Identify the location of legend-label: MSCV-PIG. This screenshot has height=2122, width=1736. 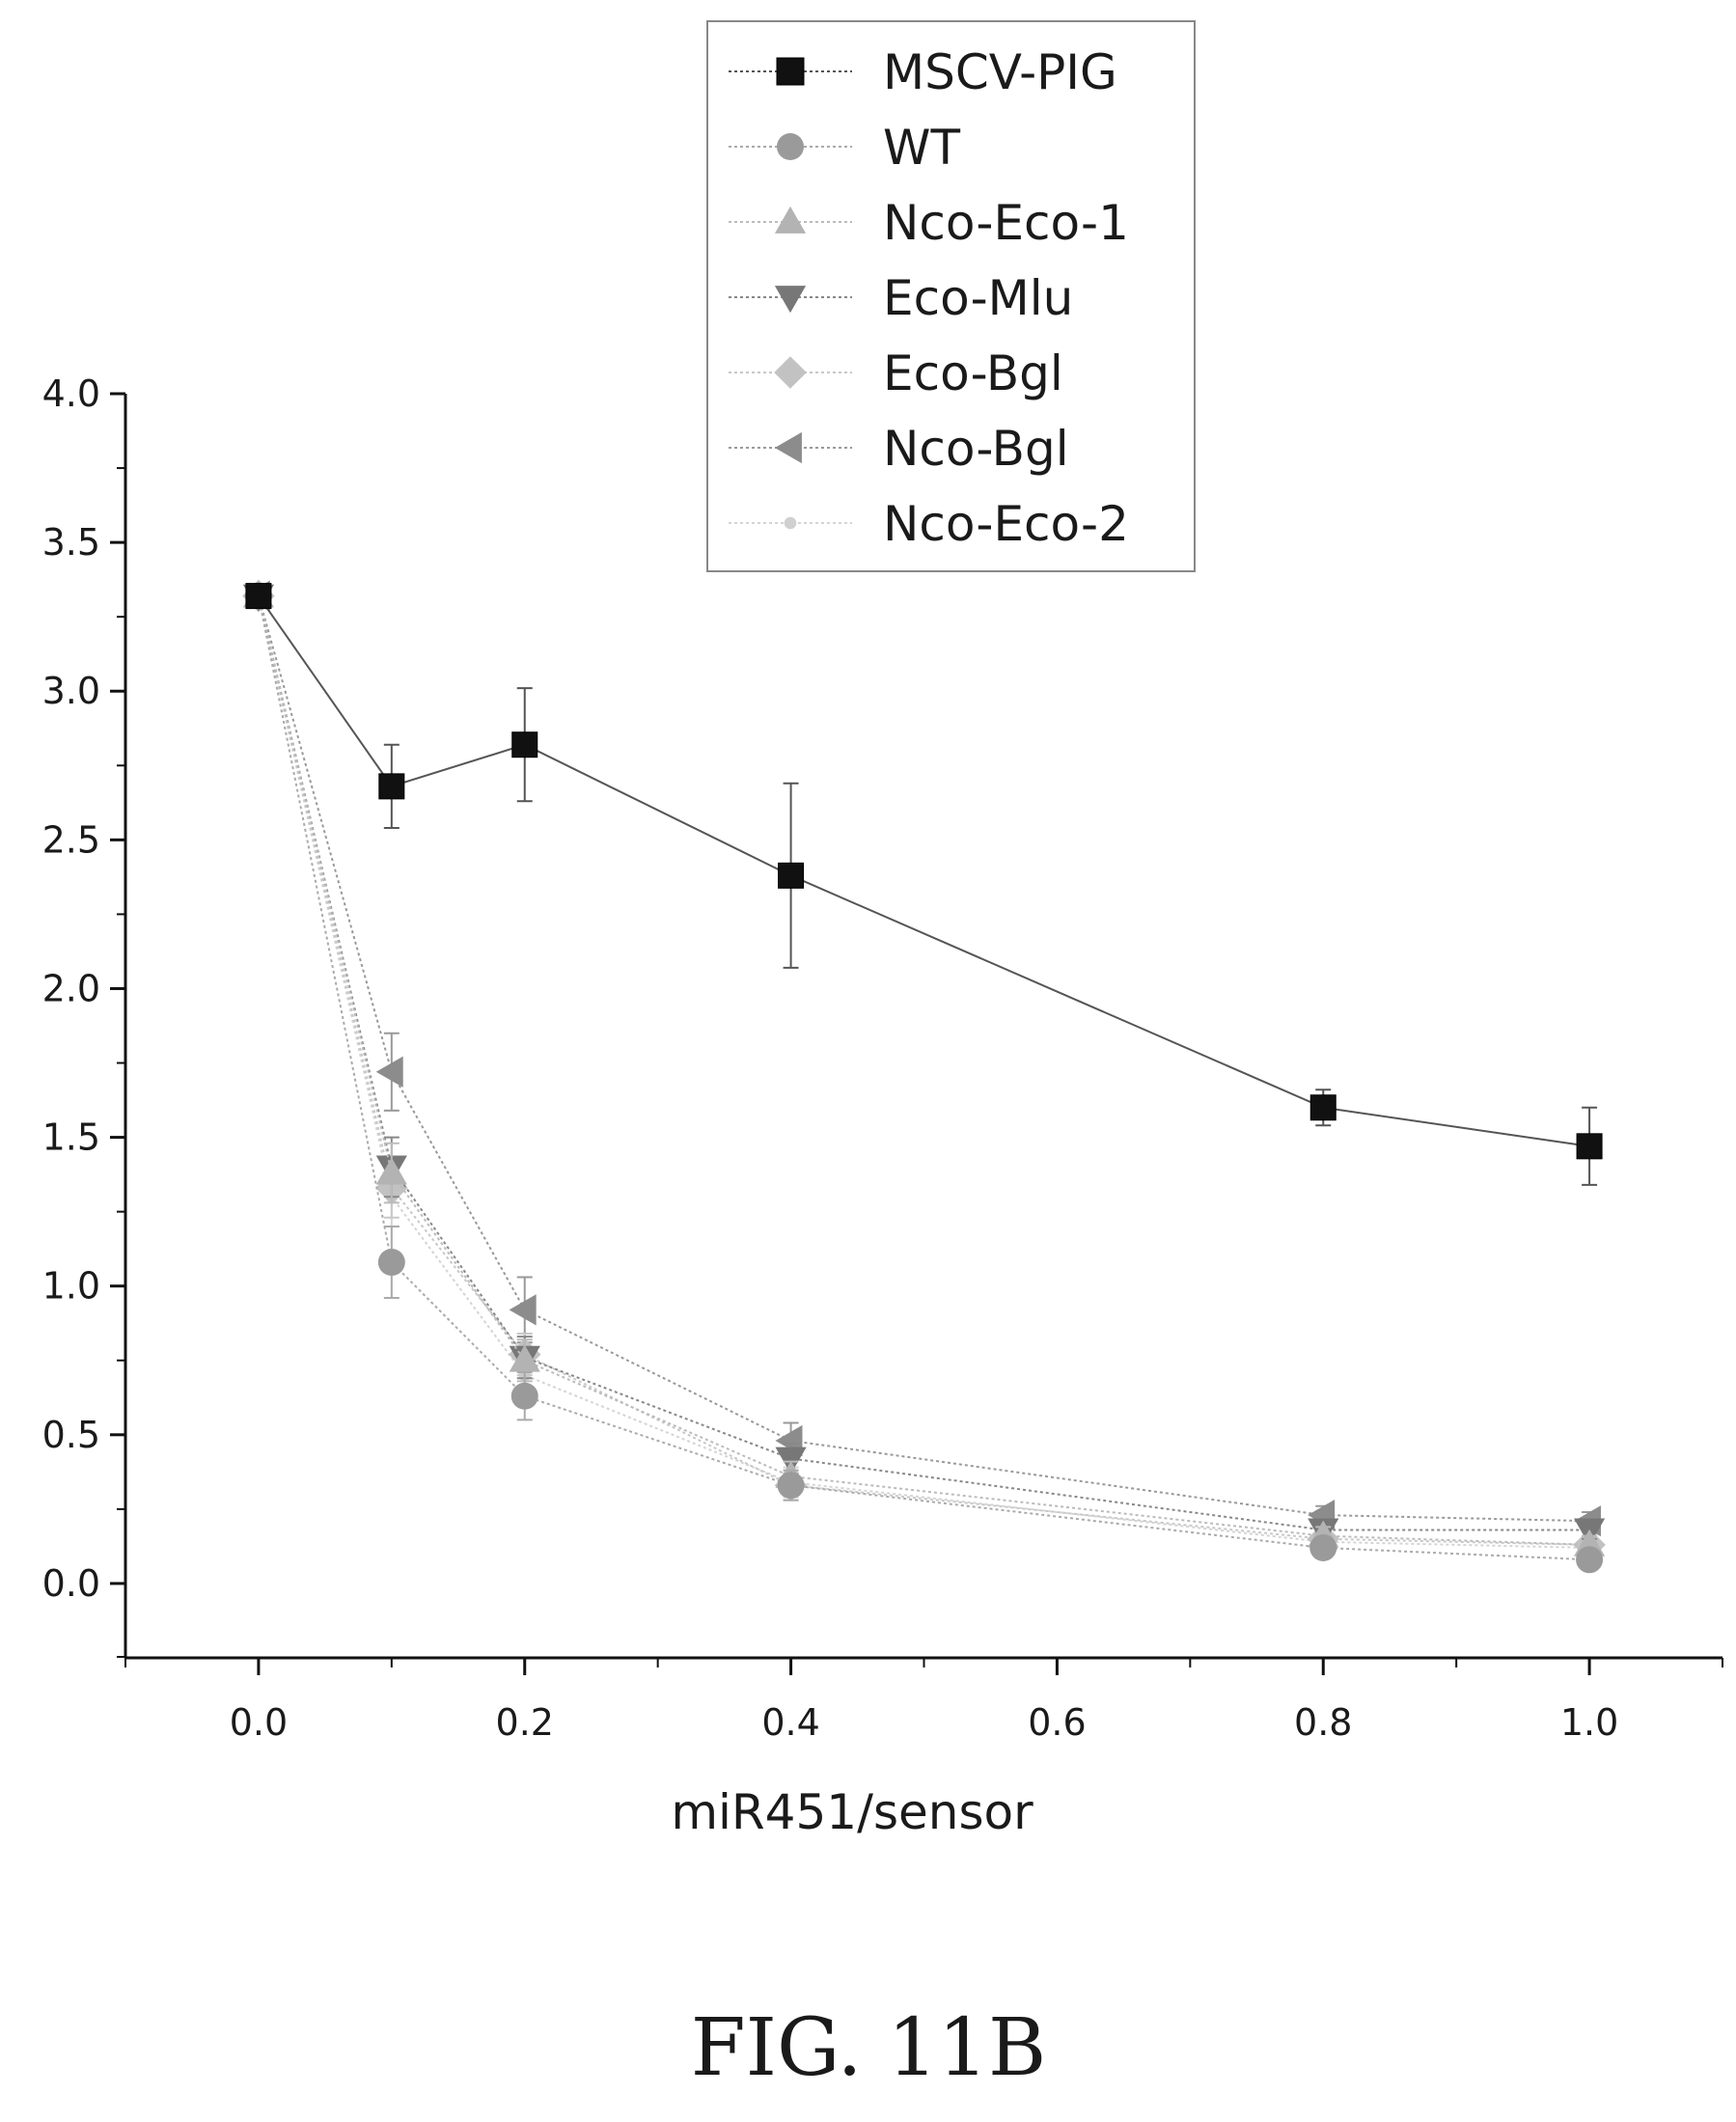
(1000, 72).